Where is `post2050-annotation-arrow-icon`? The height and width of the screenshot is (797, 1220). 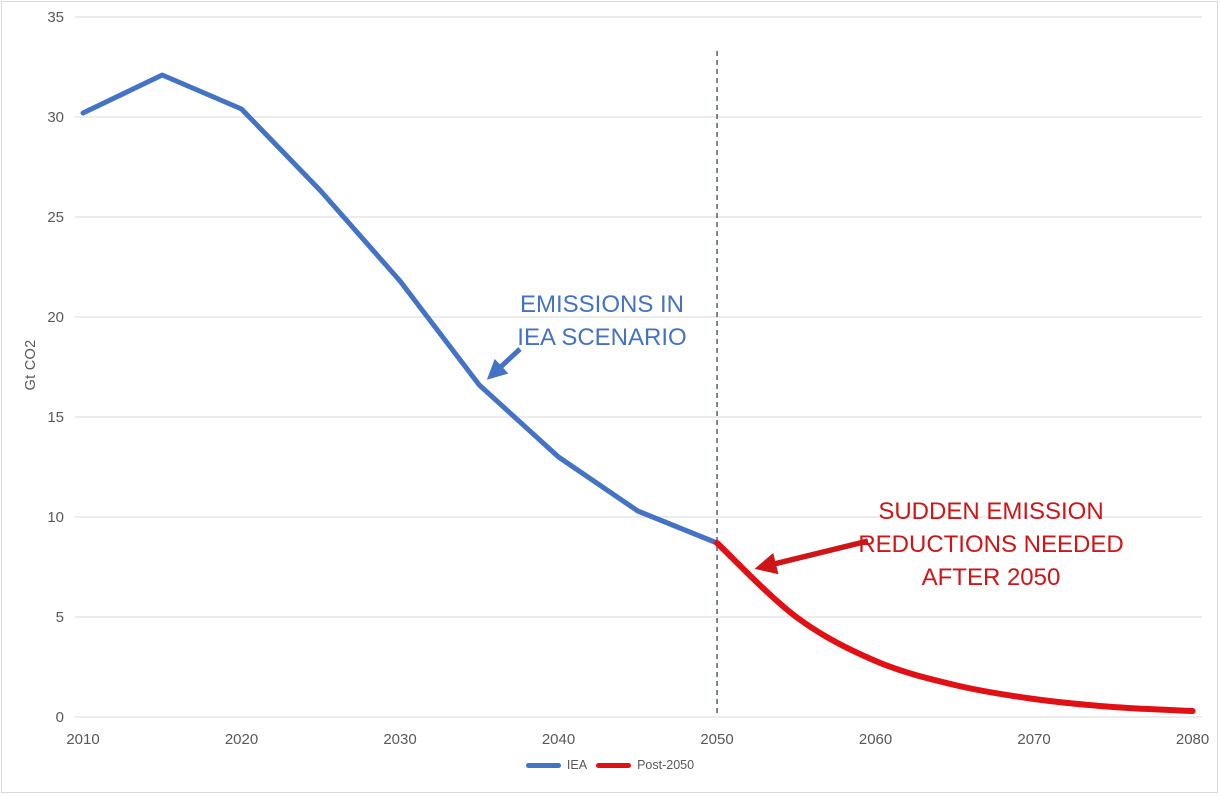 post2050-annotation-arrow-icon is located at coordinates (811, 556).